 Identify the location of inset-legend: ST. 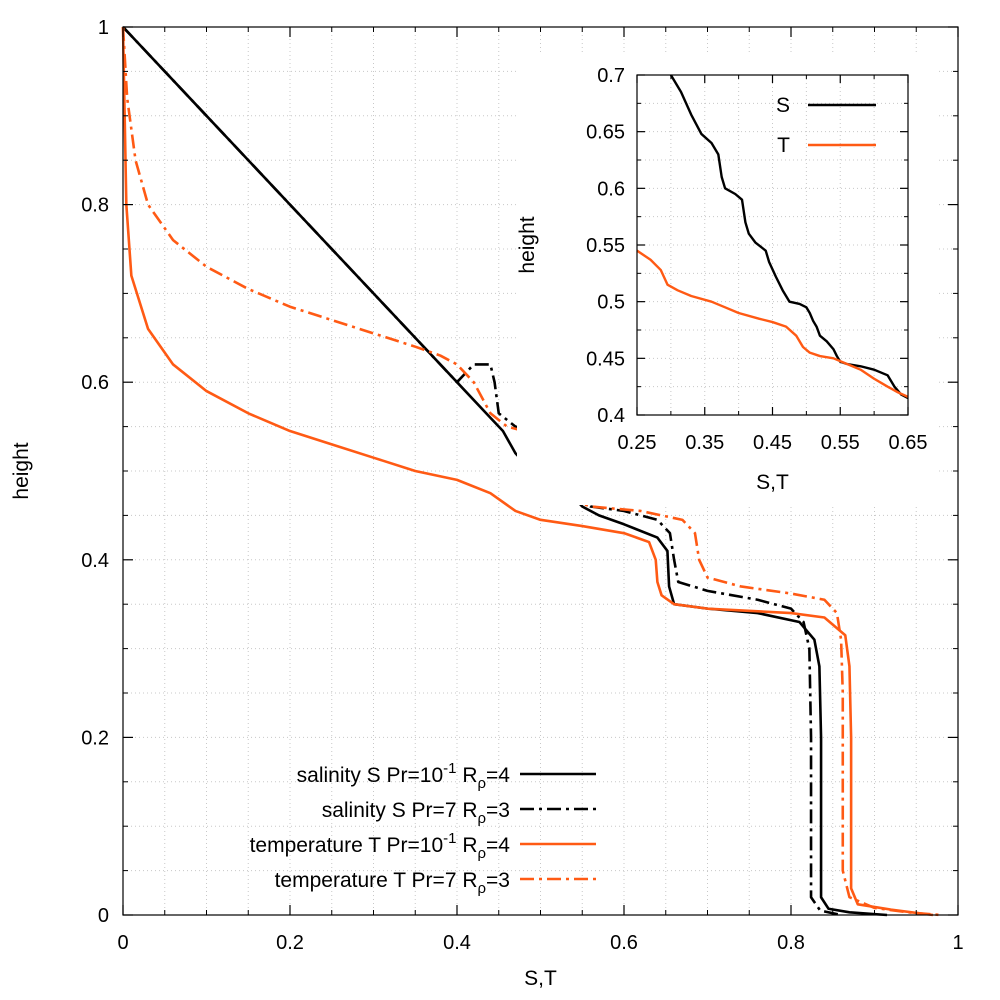
(826, 125).